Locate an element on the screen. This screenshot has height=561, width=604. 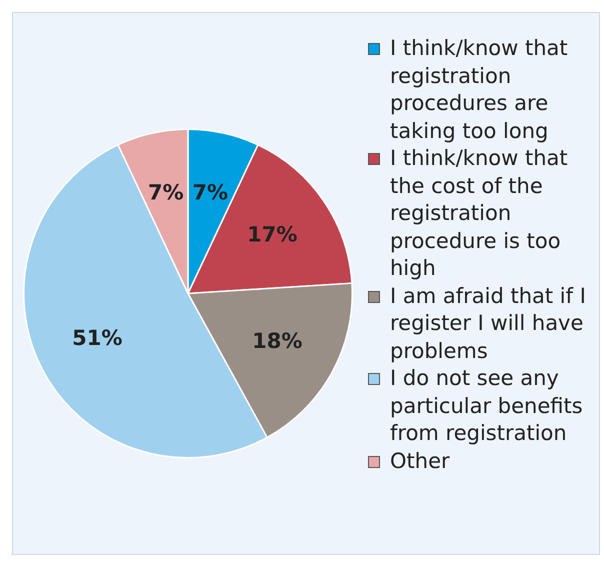
legend-label: Other is located at coordinates (420, 460).